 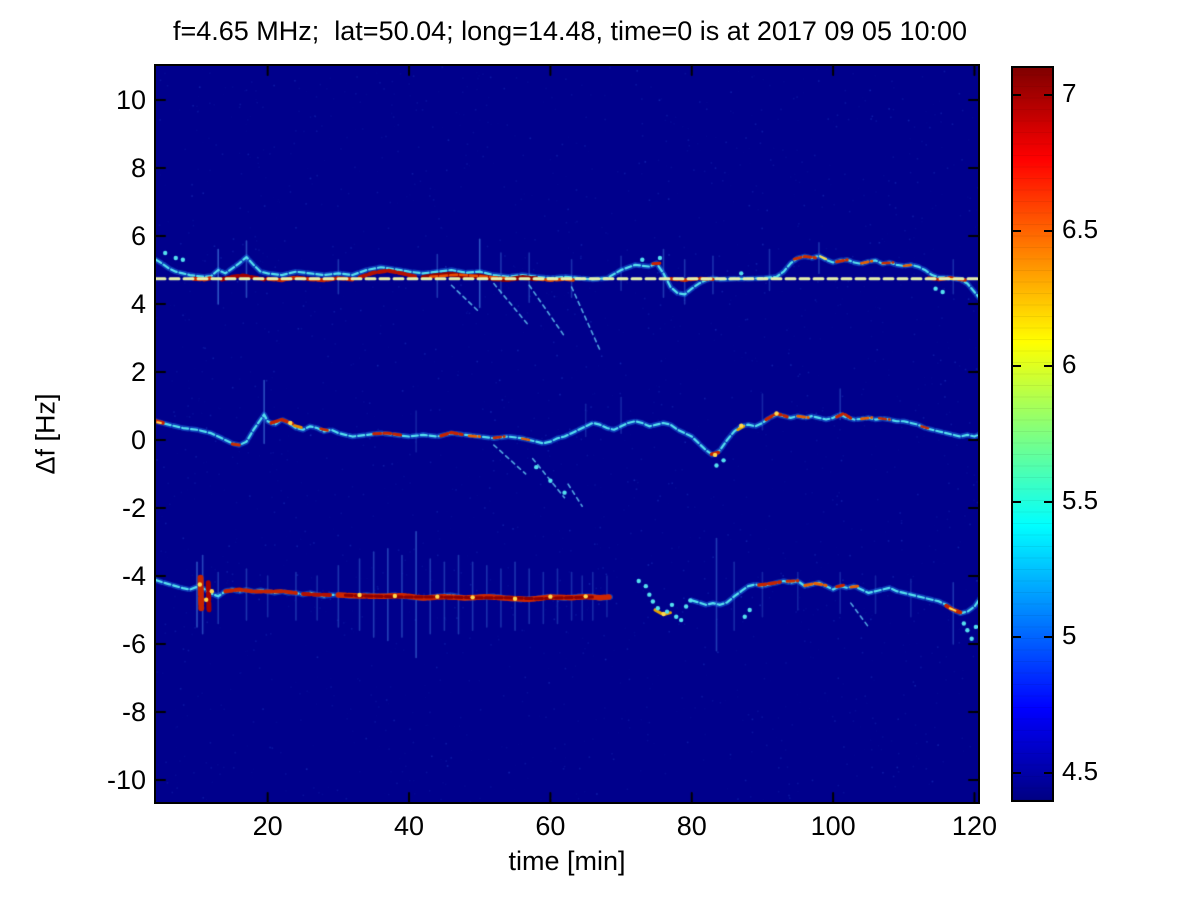 What do you see at coordinates (974, 826) in the screenshot?
I see `x-tick-label: 120` at bounding box center [974, 826].